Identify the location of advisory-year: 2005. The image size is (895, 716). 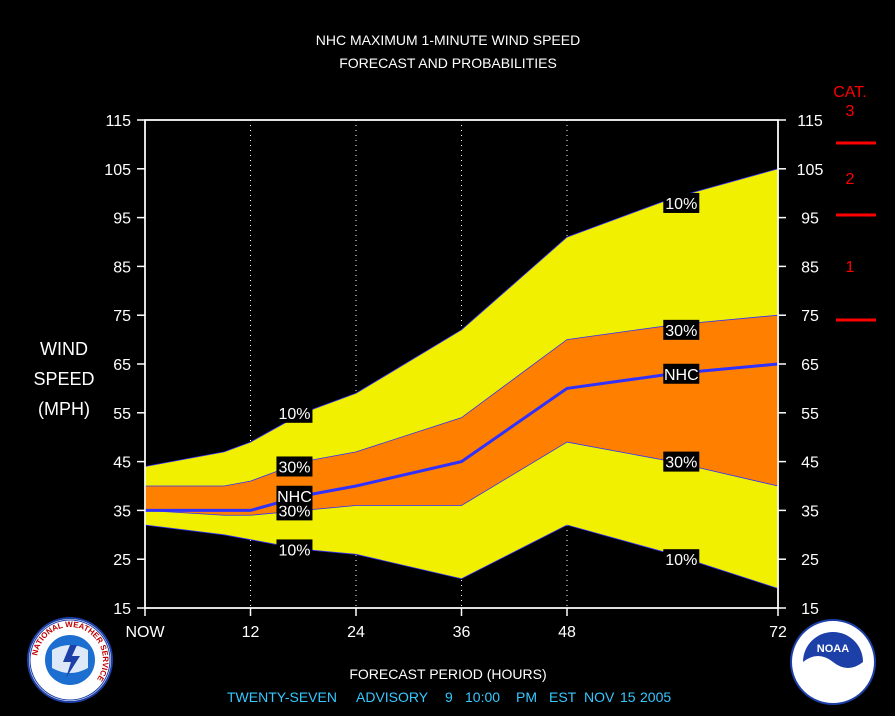
(655, 697).